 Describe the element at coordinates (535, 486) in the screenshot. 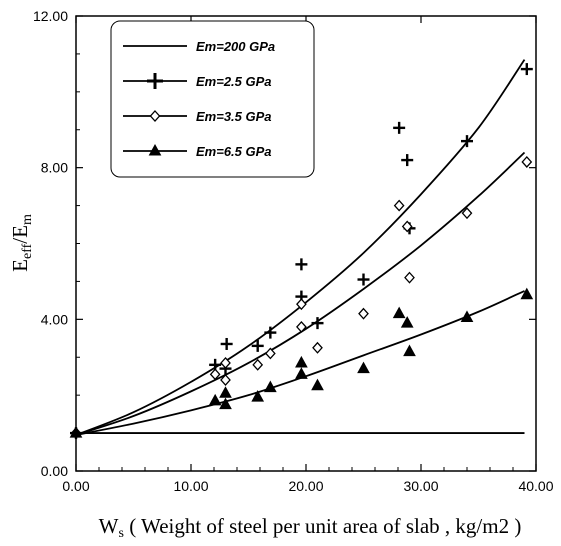

I see `x-tick-label: 40.00` at that location.